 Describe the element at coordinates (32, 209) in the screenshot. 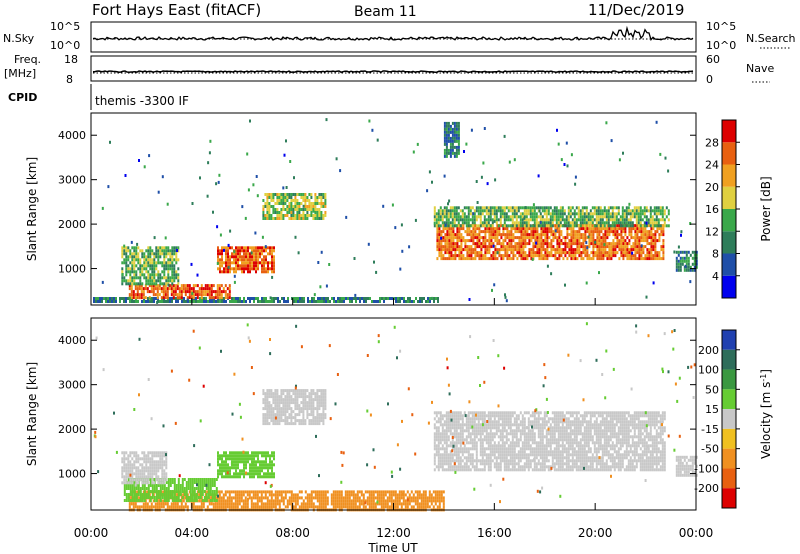

I see `power-ylabel: Slant Range [km]` at that location.